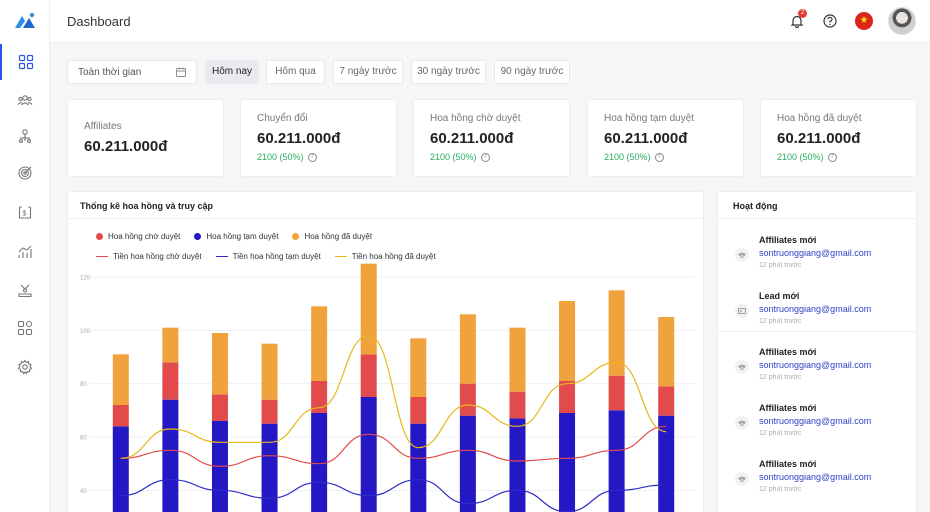 This screenshot has height=512, width=930. What do you see at coordinates (99, 21) in the screenshot?
I see `page-title: Dashboard` at bounding box center [99, 21].